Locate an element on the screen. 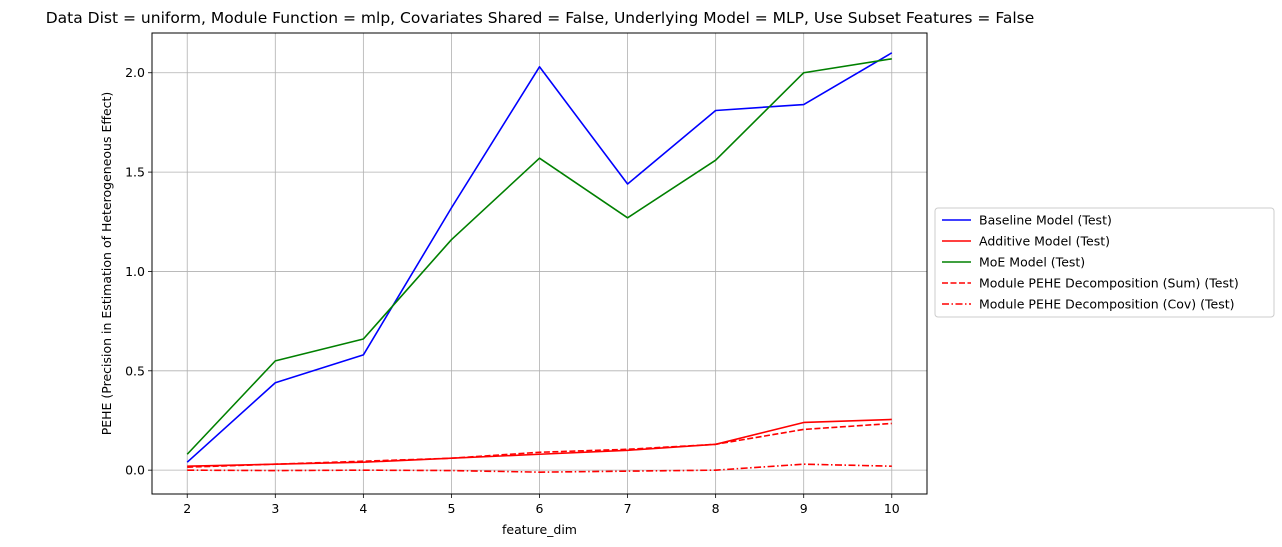 The width and height of the screenshot is (1282, 547). y-tick-label: 0.0 is located at coordinates (135, 470).